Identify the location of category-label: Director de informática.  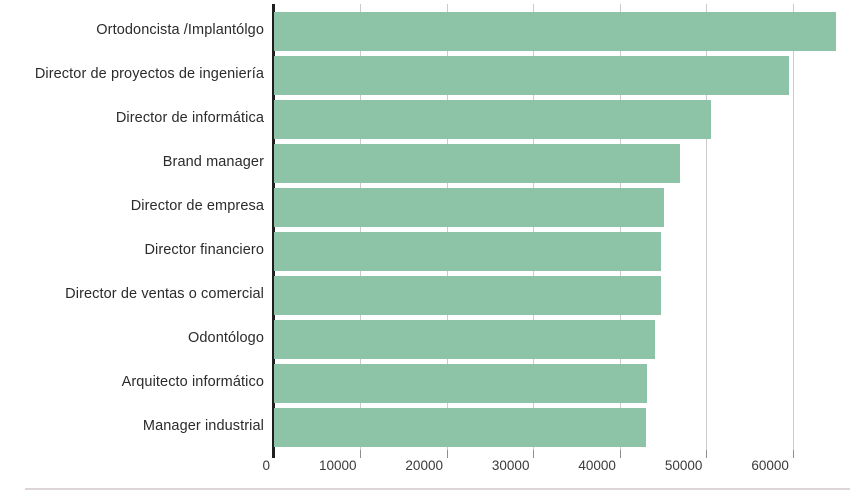
(189, 118).